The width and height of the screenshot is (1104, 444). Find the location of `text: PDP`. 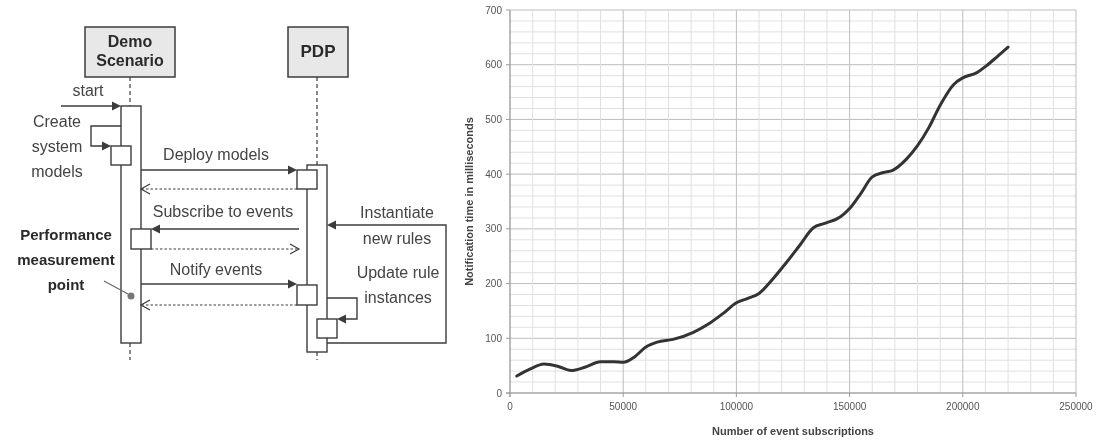

text: PDP is located at coordinates (318, 51).